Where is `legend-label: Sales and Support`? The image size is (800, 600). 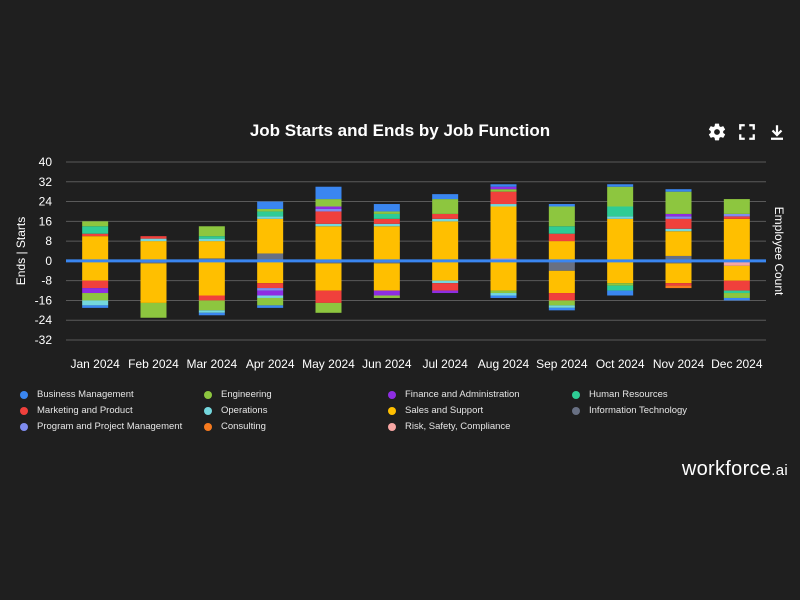
legend-label: Sales and Support is located at coordinates (444, 410).